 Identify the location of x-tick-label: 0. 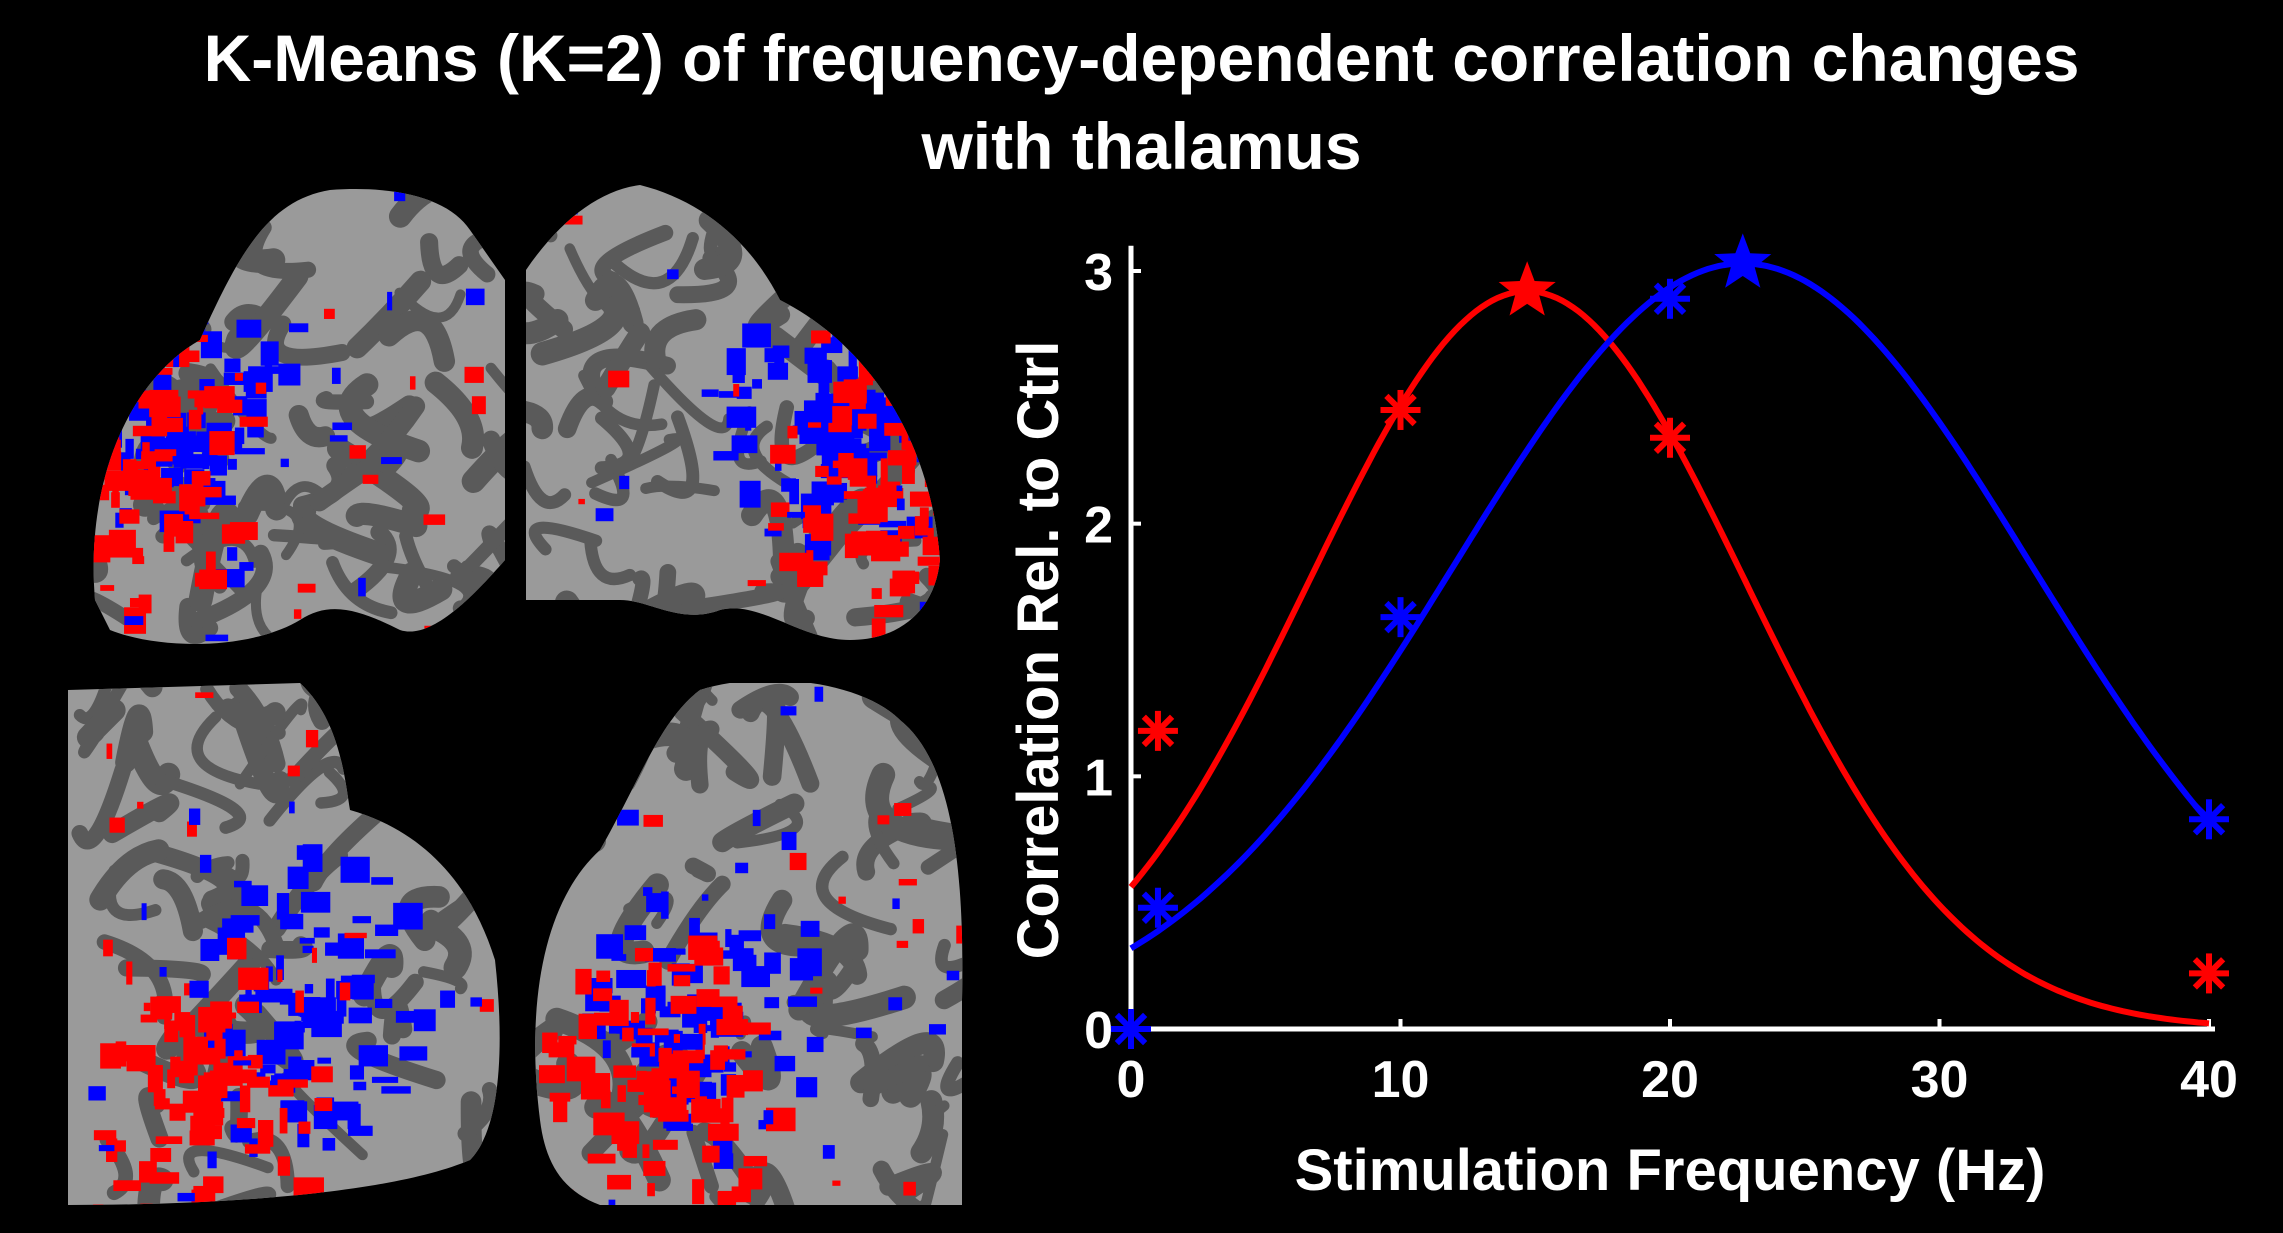
(1131, 1080).